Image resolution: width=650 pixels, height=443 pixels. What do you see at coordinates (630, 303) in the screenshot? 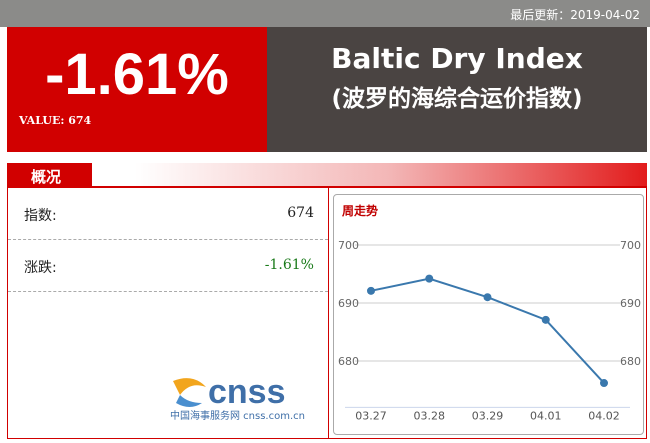
I see `y2-tick-label: 690` at bounding box center [630, 303].